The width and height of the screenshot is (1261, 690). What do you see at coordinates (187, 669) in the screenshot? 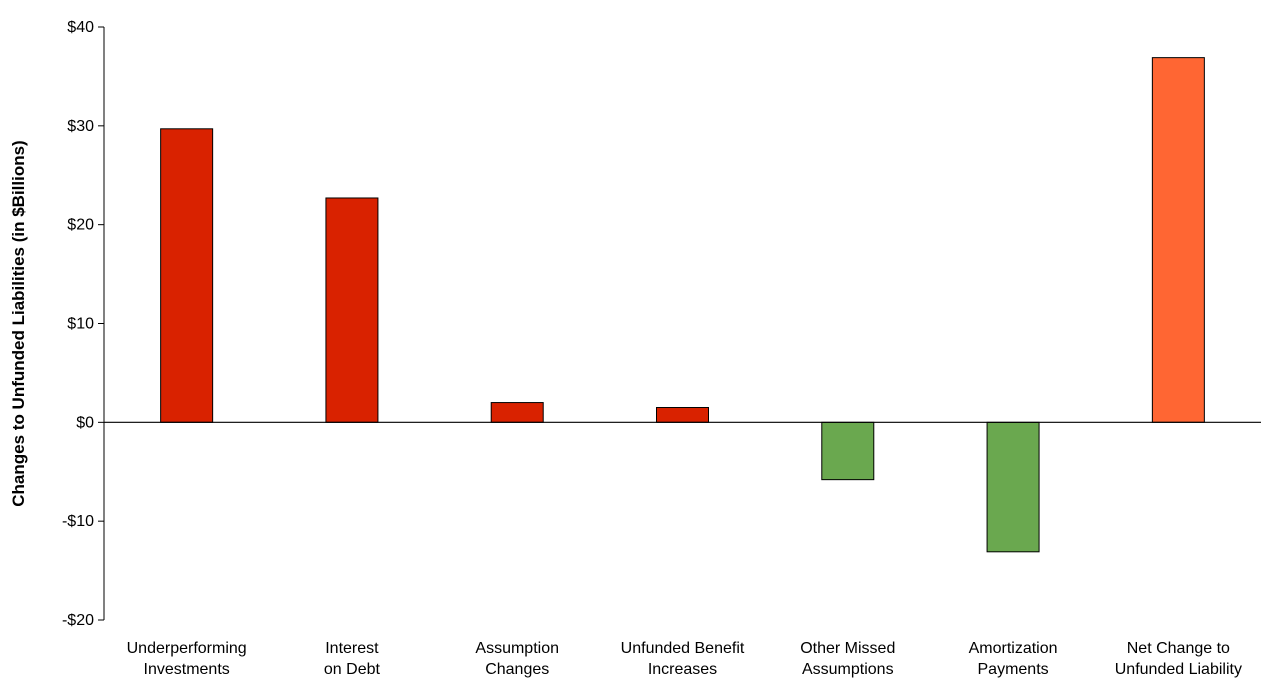
I see `x-category-label: Investments` at bounding box center [187, 669].